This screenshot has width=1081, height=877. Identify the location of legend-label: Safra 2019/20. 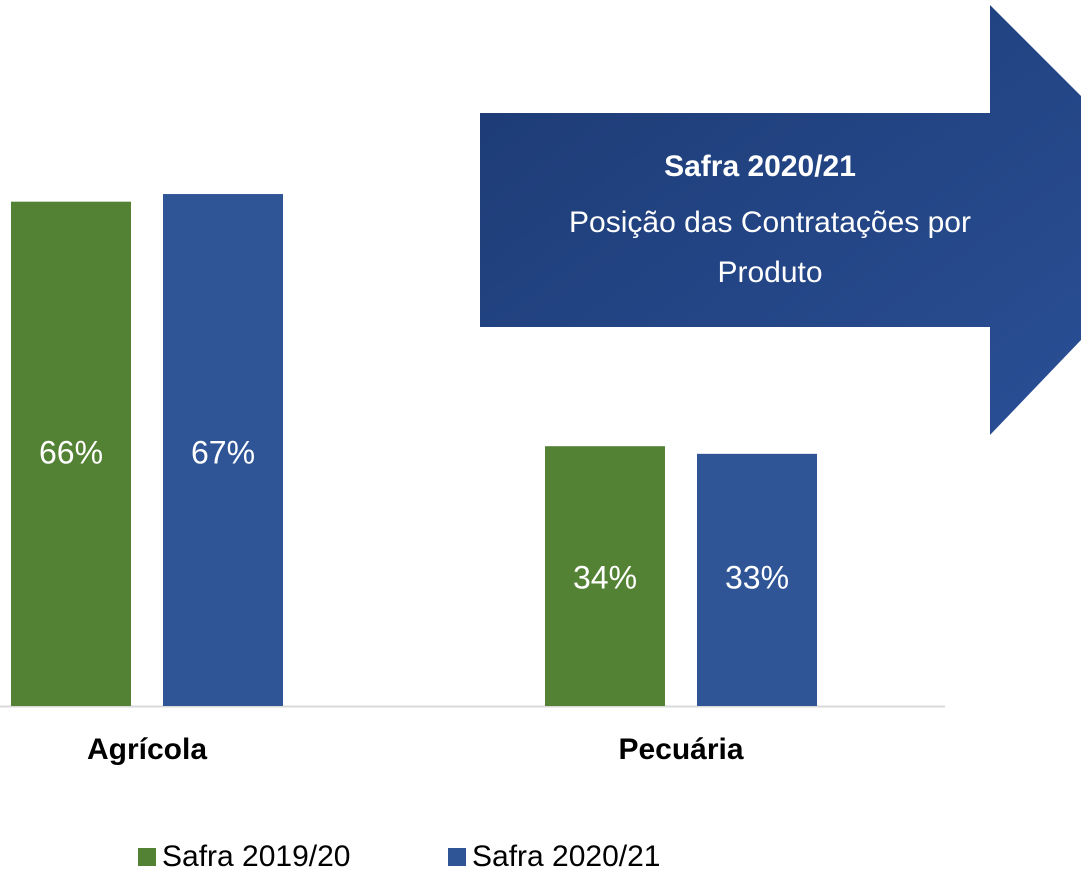
(256, 856).